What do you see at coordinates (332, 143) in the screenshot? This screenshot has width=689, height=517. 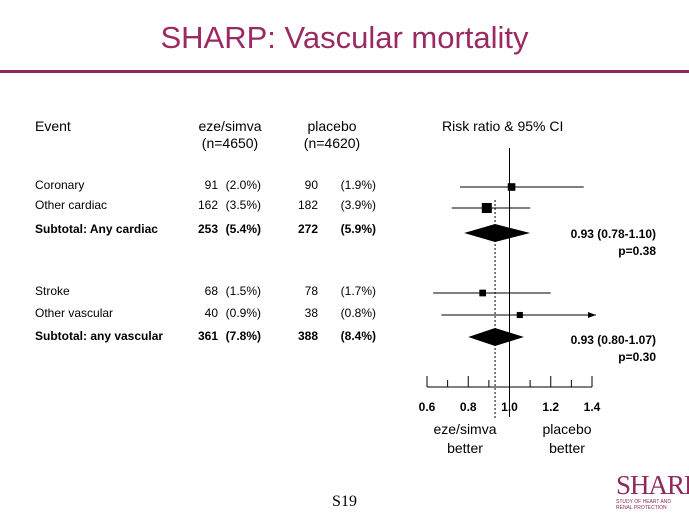 I see `group2-count: (n=4620)` at bounding box center [332, 143].